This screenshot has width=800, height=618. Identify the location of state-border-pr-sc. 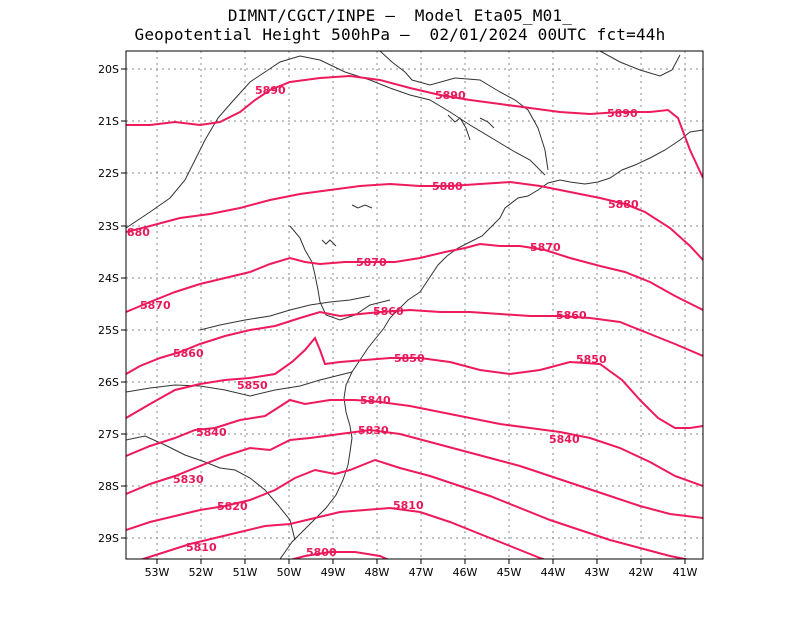
(285, 313).